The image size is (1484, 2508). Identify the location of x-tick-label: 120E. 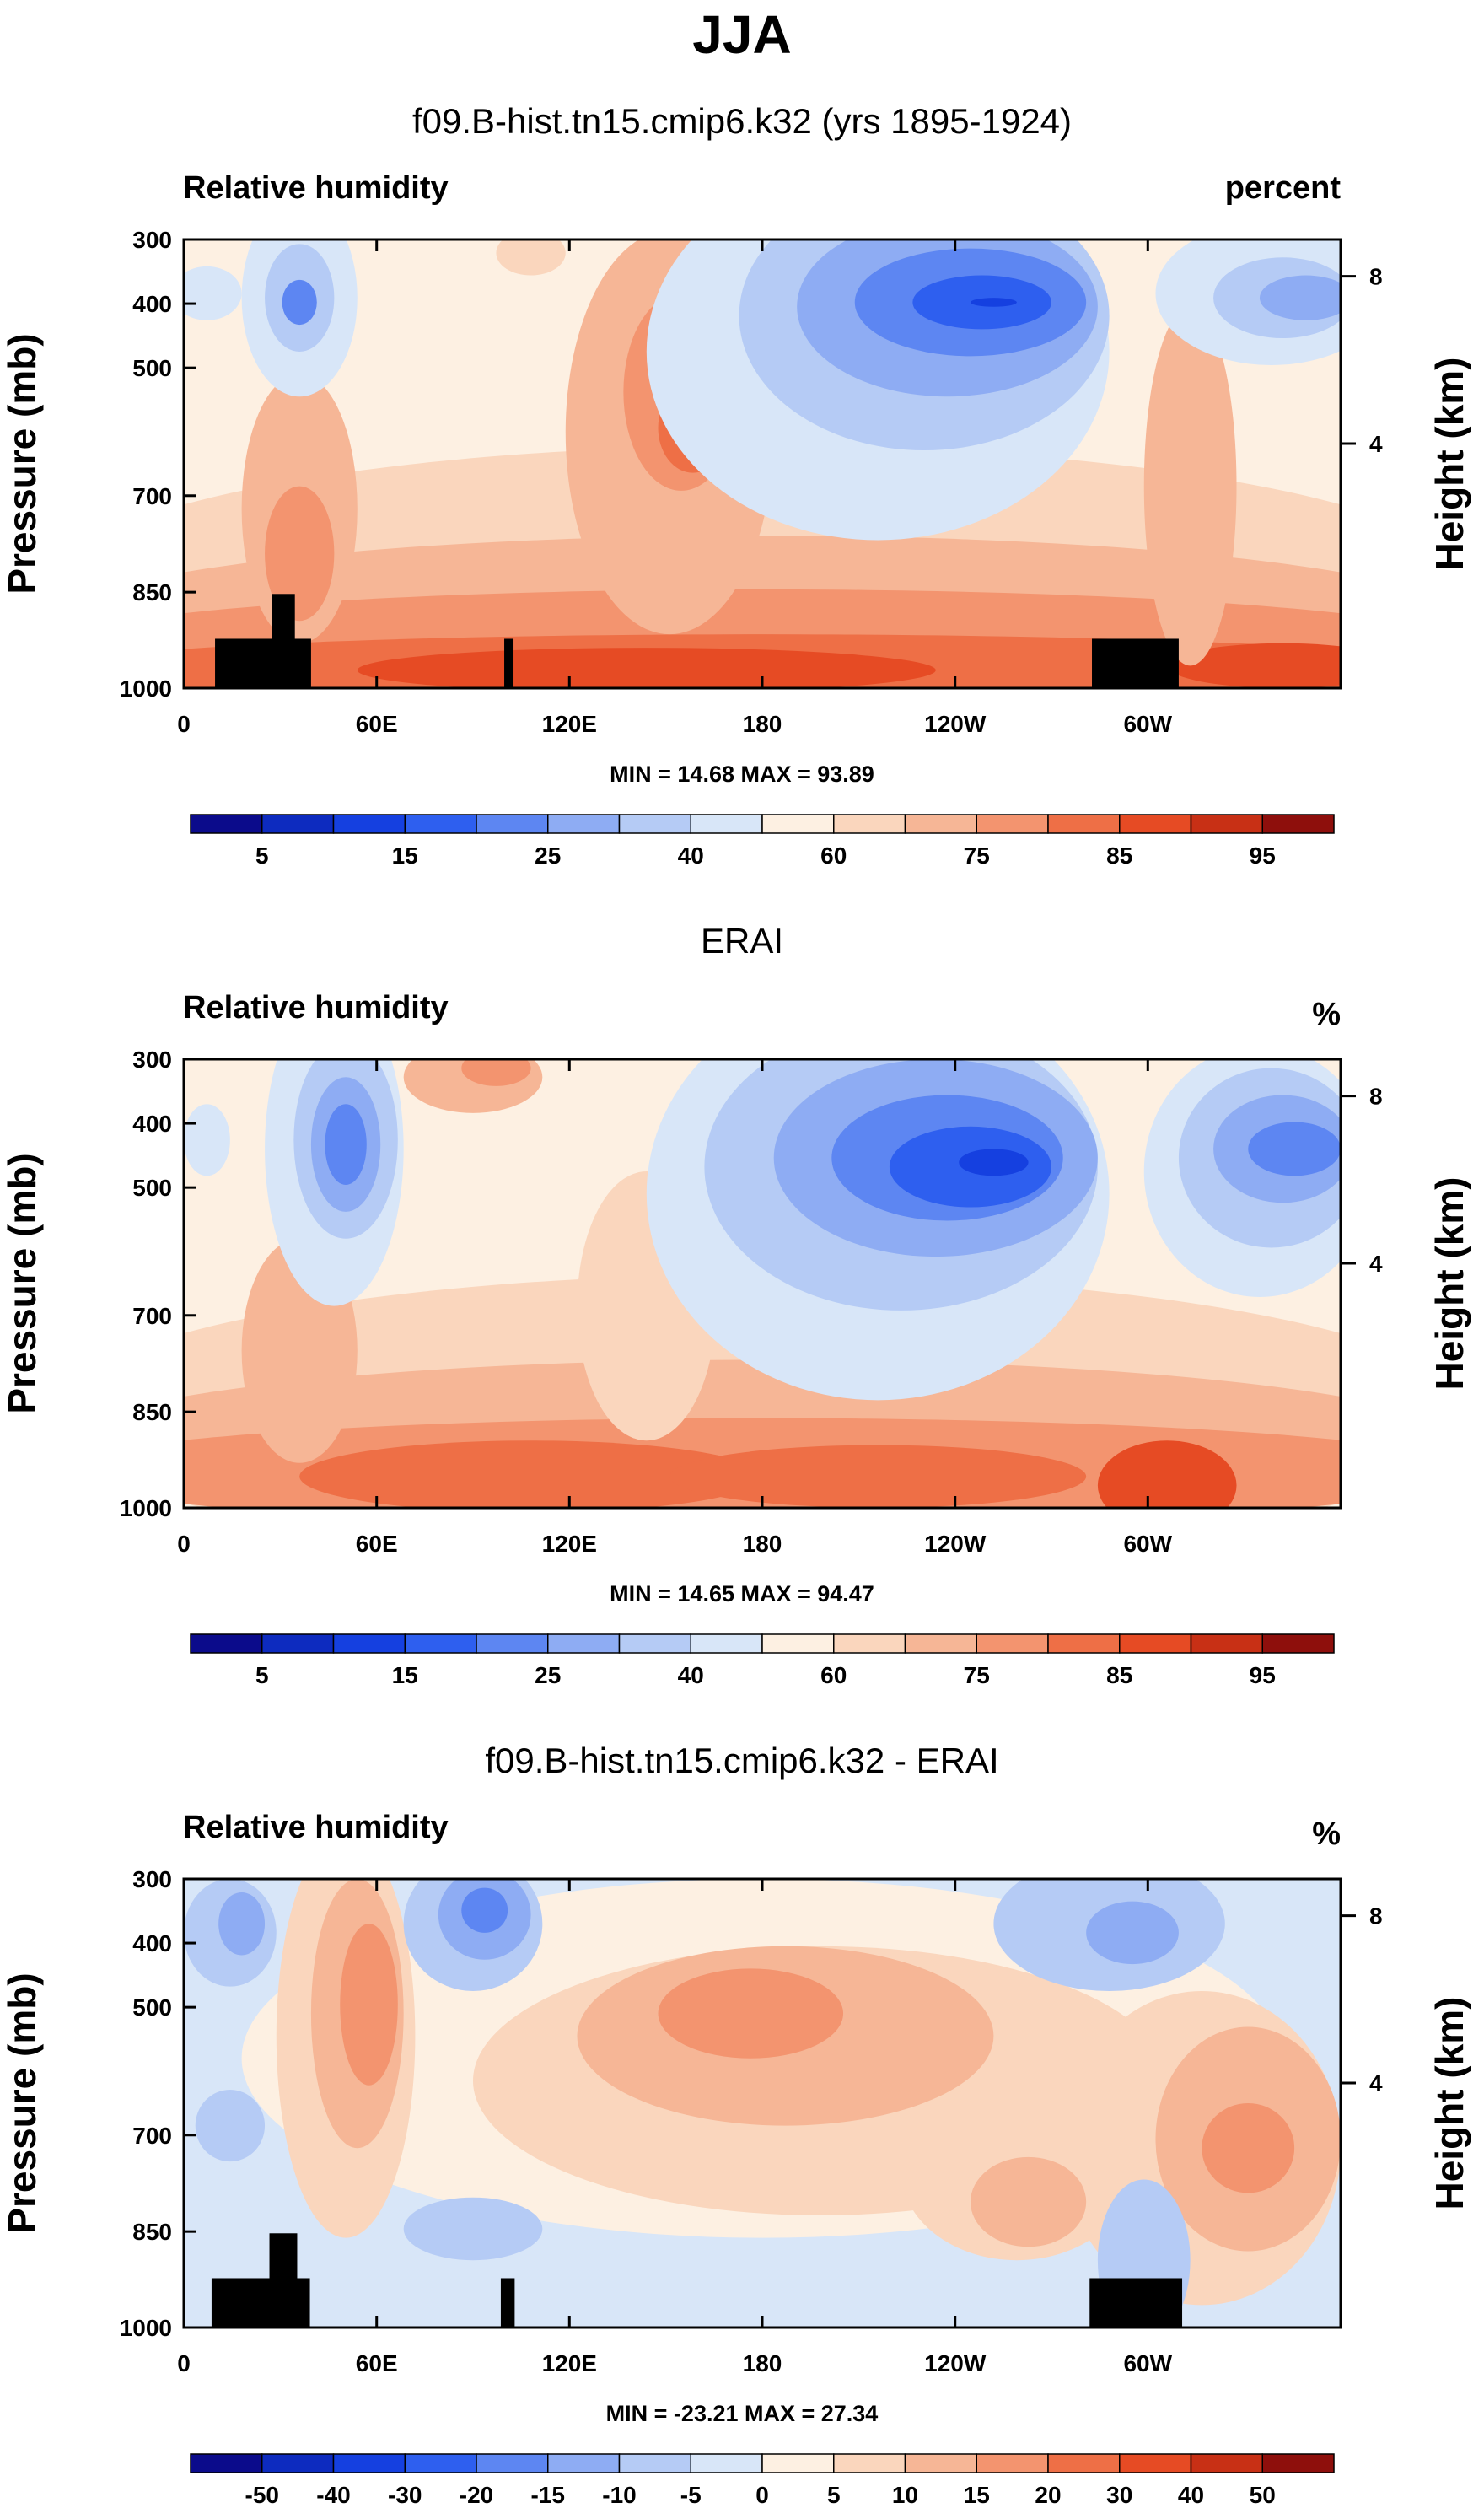
(569, 1544).